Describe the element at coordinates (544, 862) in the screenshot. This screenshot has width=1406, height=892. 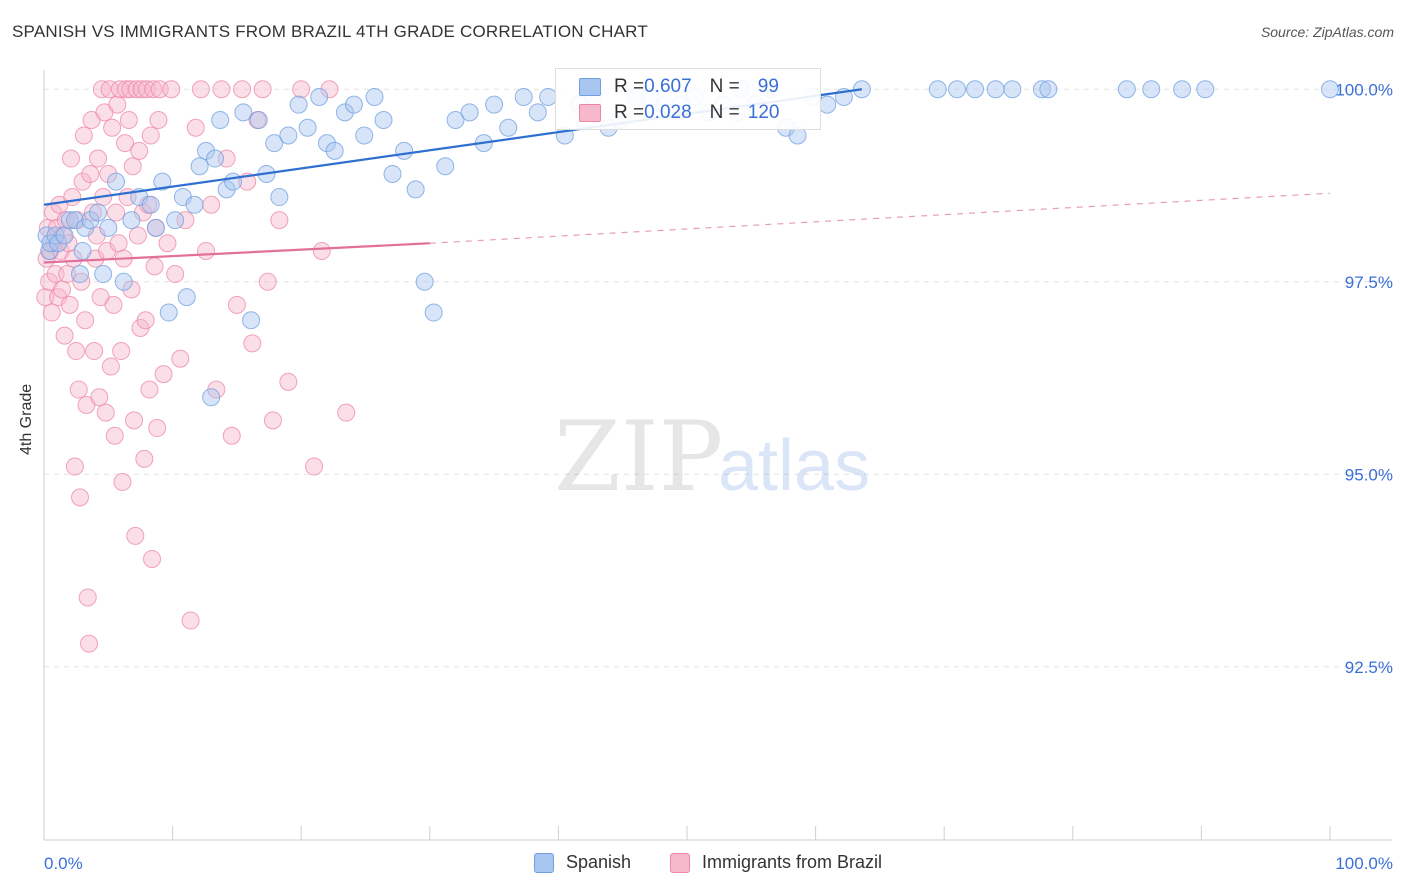
I see `legend-swatch-spanish` at that location.